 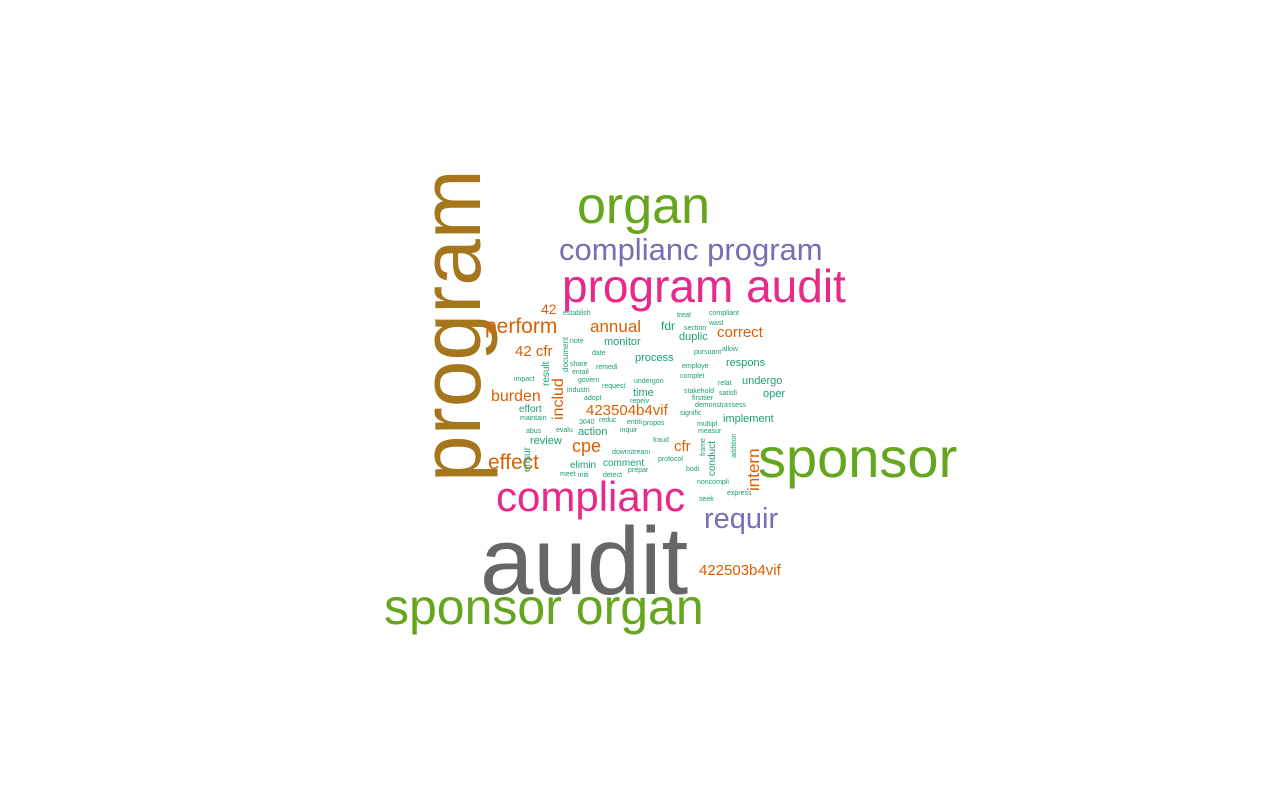 What do you see at coordinates (695, 366) in the screenshot?
I see `word-employe: employe` at bounding box center [695, 366].